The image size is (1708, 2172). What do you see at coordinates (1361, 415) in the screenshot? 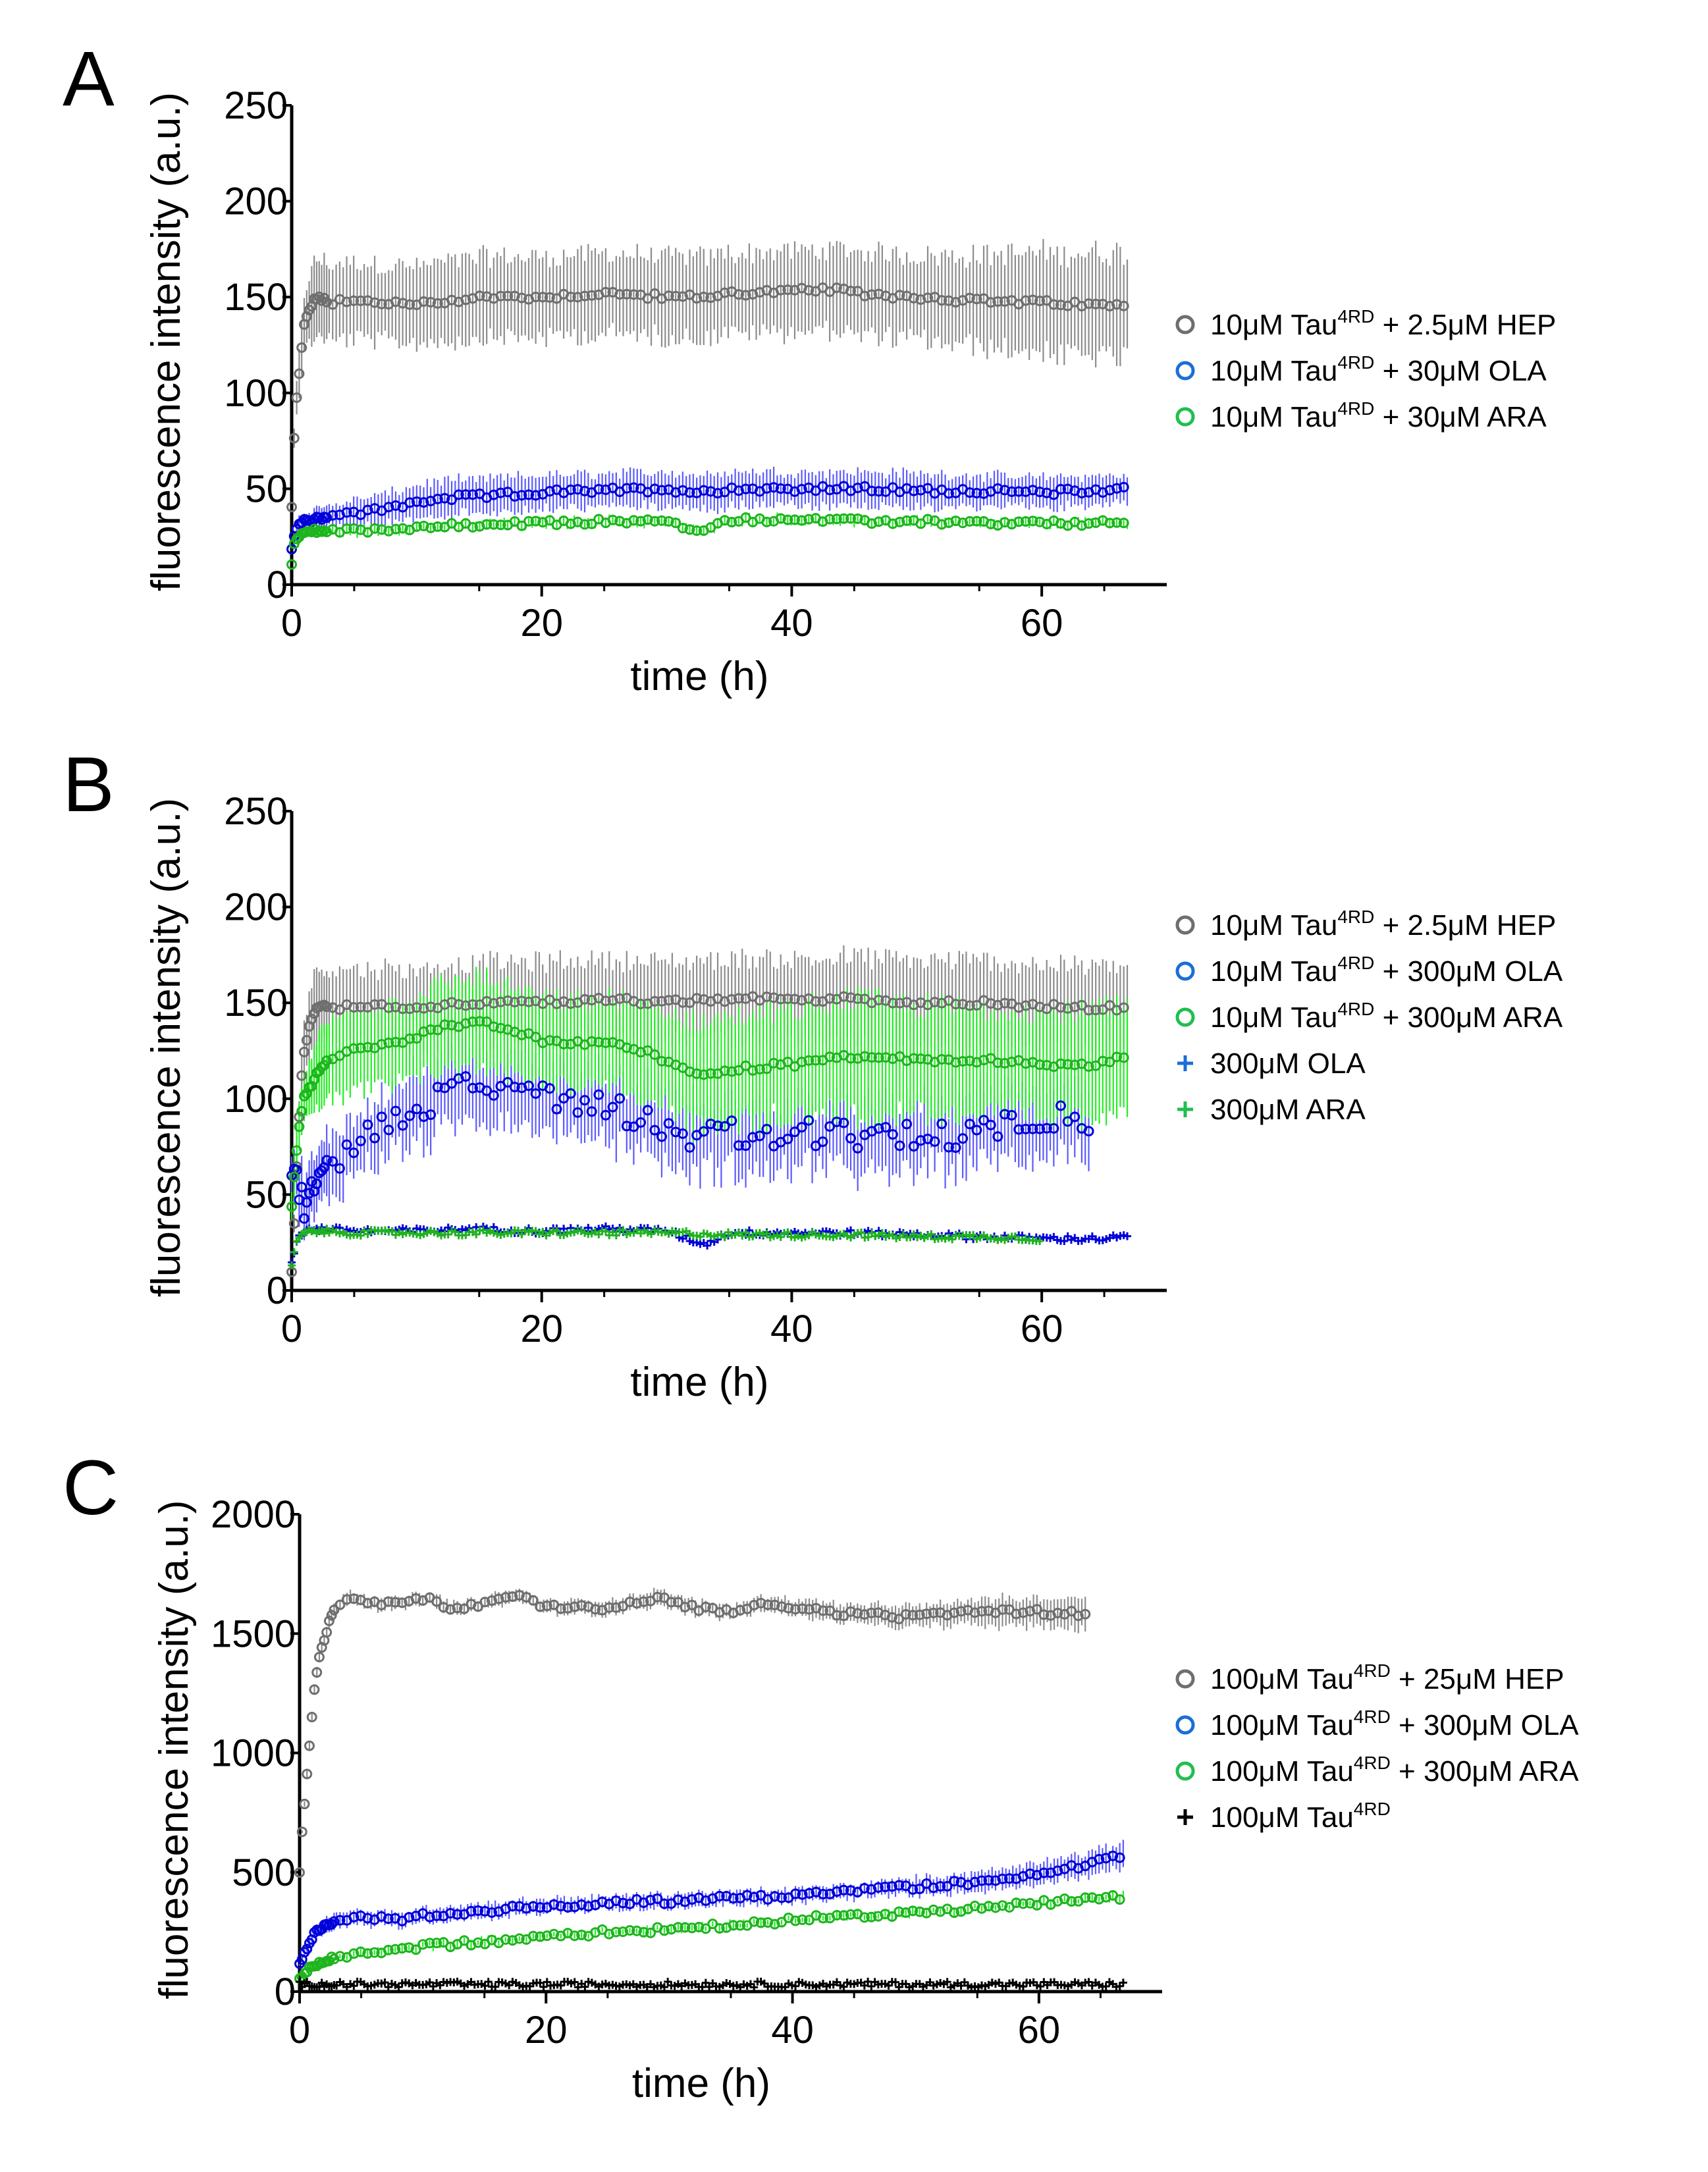
I see `legend-item-ara: 10μM Tau4RD + 30μM ARA` at bounding box center [1361, 415].